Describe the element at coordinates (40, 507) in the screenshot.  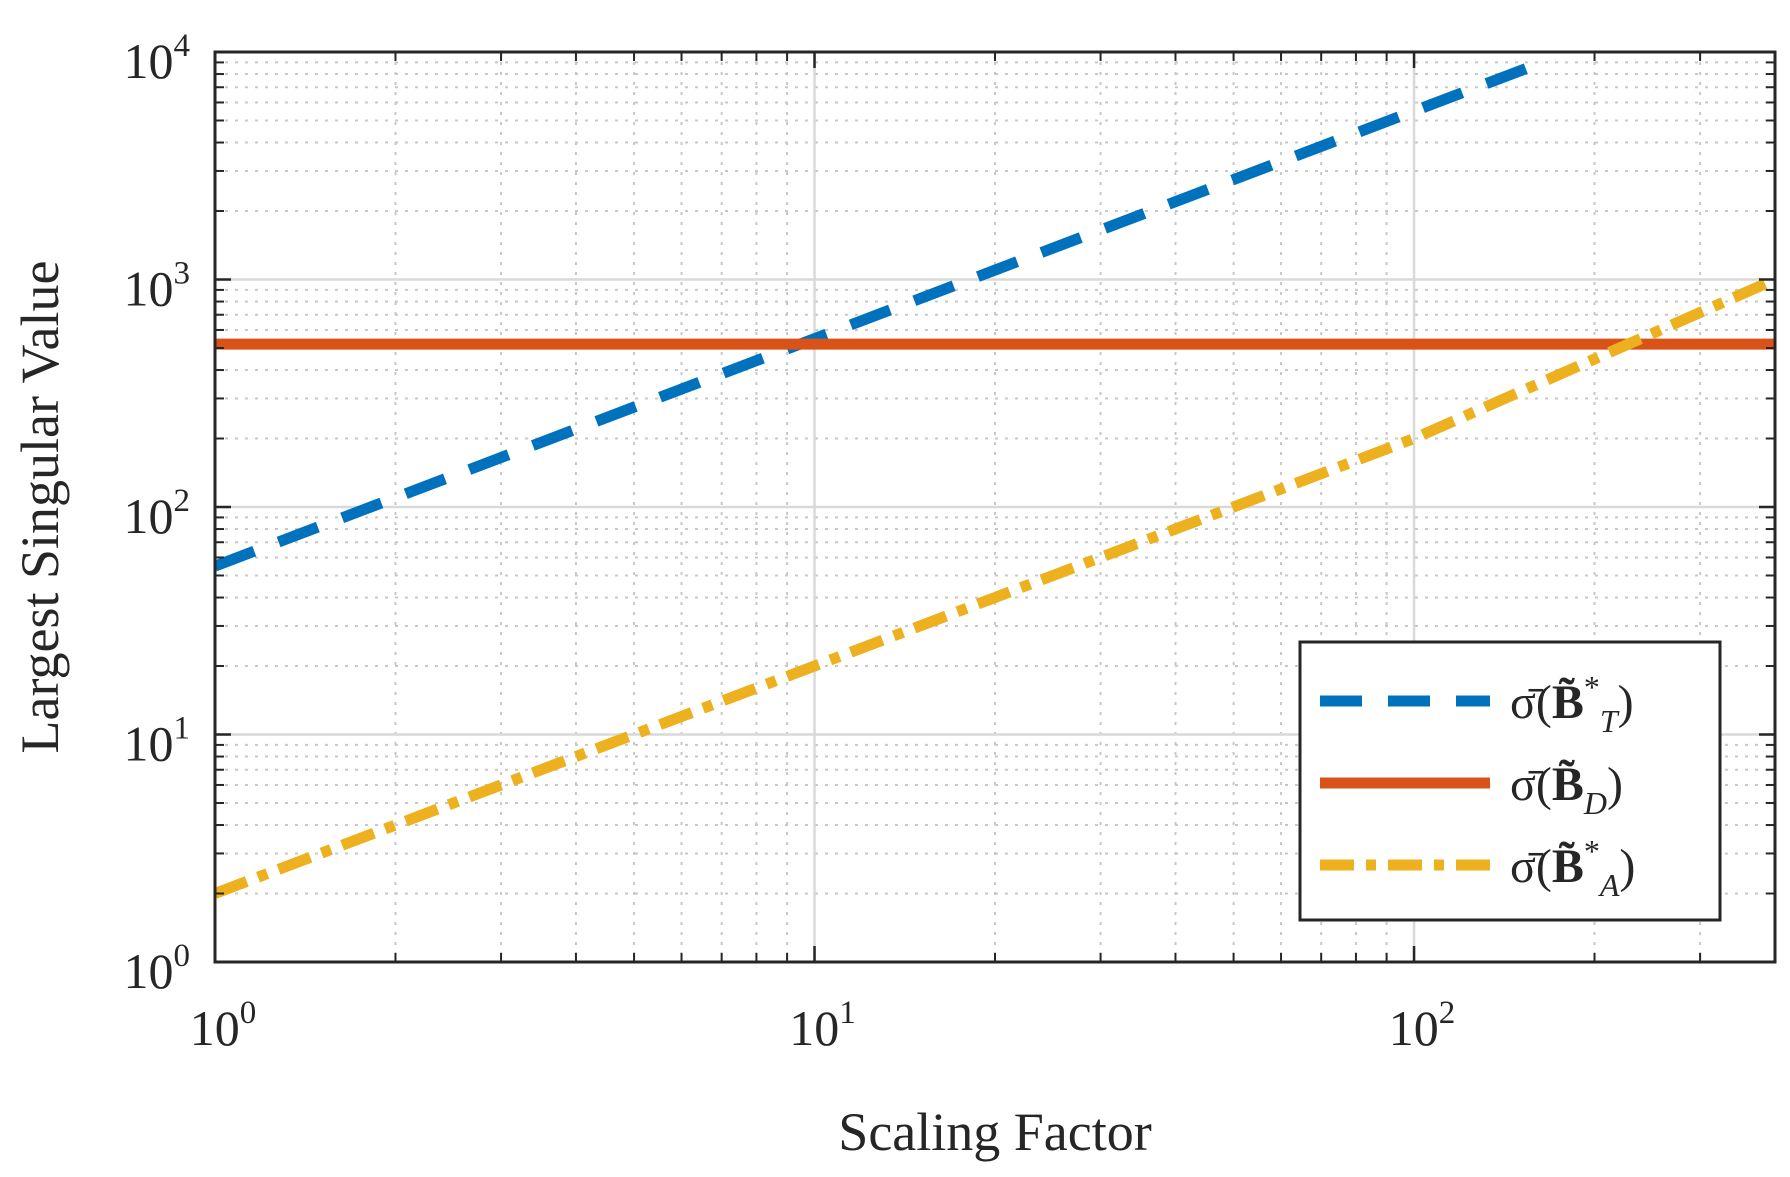
I see `y-axis-label: Largest Singular Value` at that location.